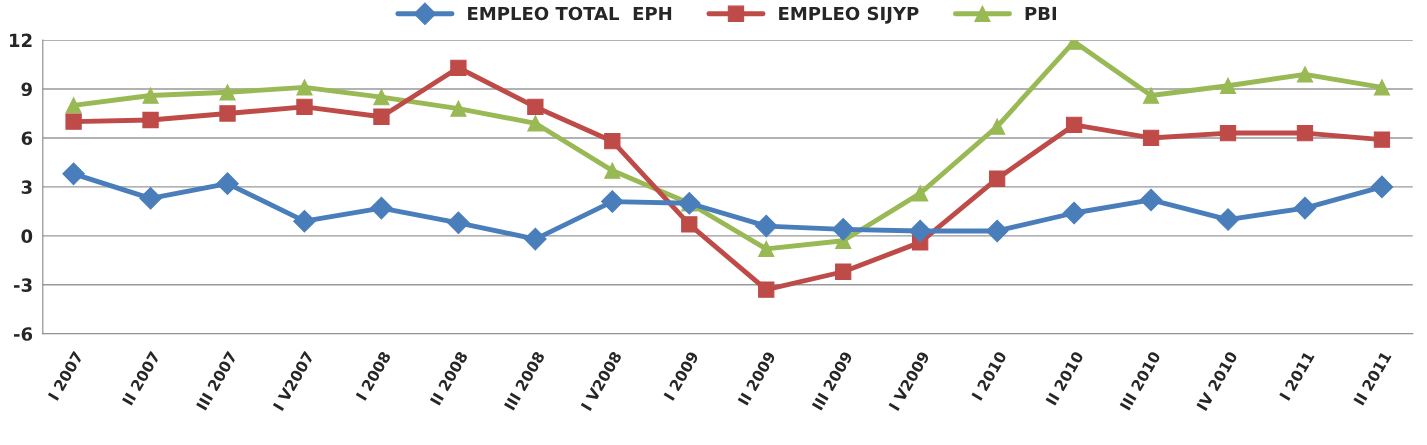  What do you see at coordinates (27, 236) in the screenshot?
I see `y-tick-label: 0` at bounding box center [27, 236].